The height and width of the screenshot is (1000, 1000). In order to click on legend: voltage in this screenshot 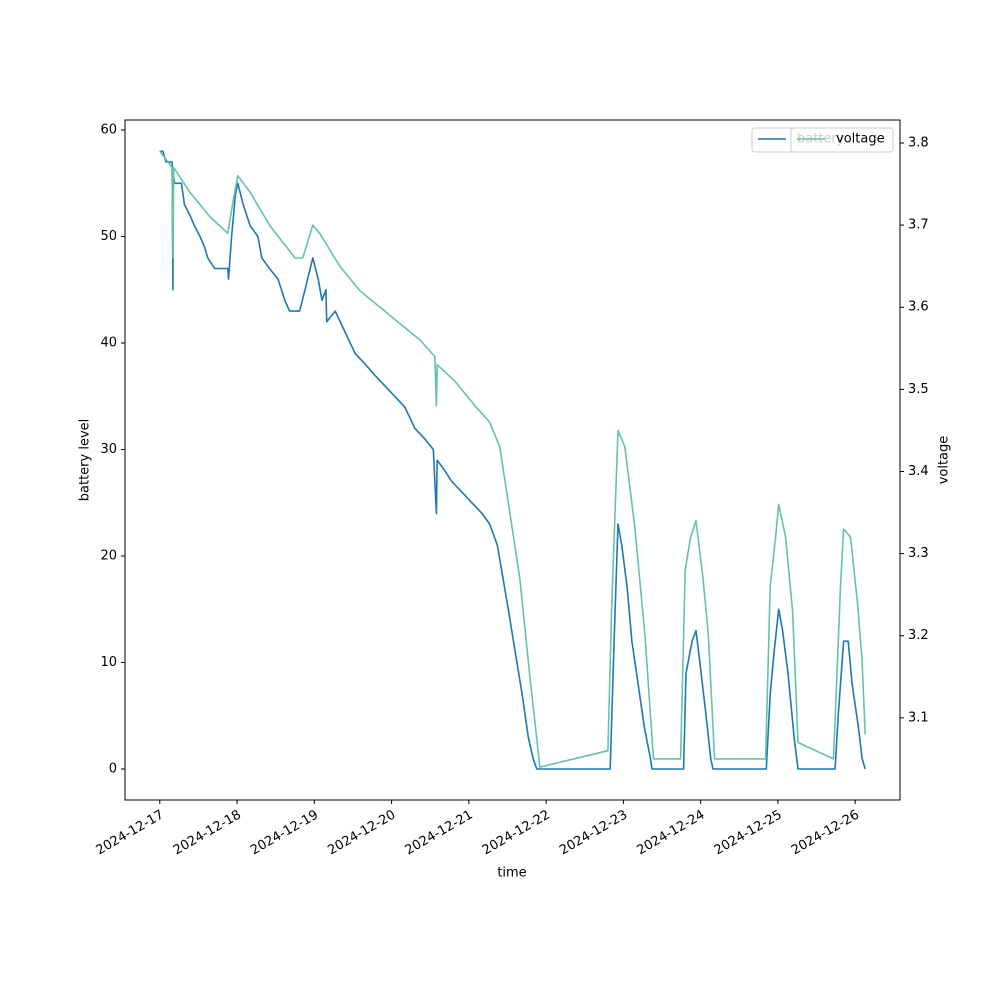, I will do `click(842, 140)`.